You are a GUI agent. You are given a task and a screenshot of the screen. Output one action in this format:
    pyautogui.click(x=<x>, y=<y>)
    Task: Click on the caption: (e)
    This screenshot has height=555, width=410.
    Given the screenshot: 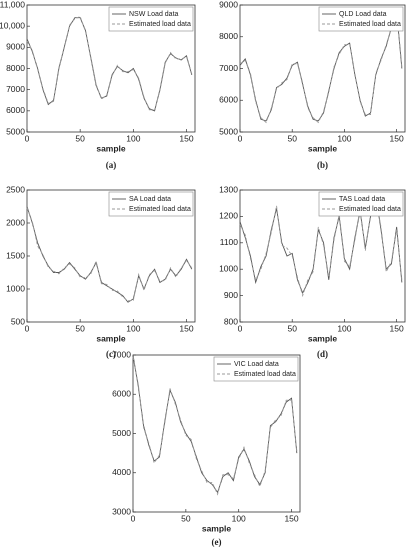 What is the action you would take?
    pyautogui.click(x=217, y=542)
    